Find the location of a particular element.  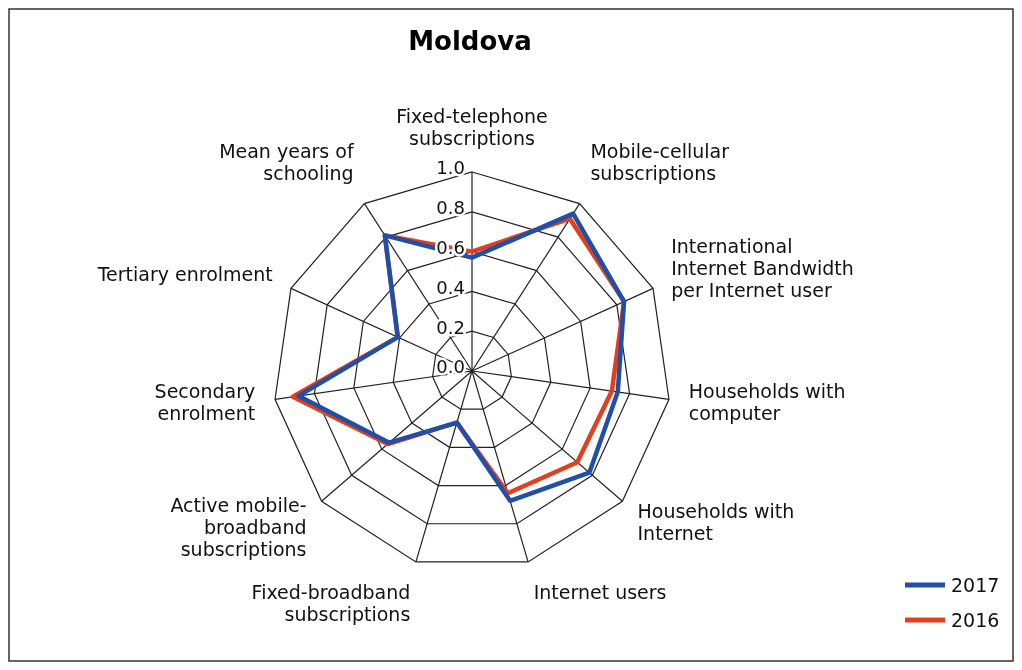

spoke-label: Households with computer is located at coordinates (767, 401).